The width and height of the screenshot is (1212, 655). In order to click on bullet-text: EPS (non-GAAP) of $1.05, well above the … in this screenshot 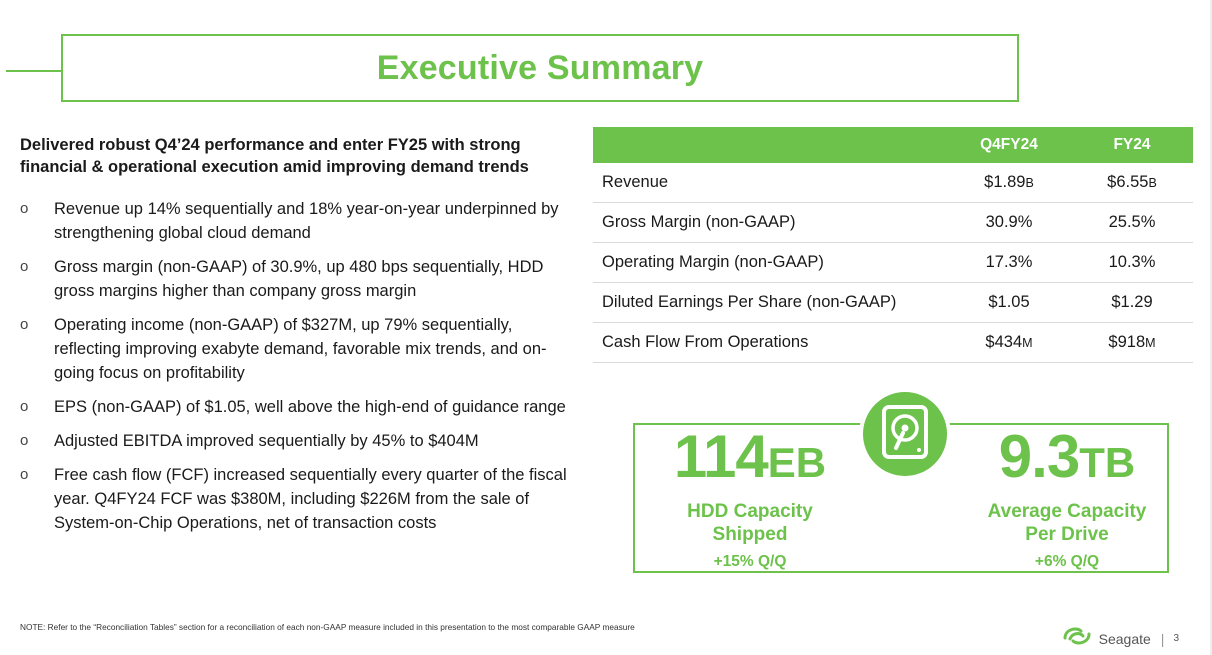, I will do `click(310, 407)`.